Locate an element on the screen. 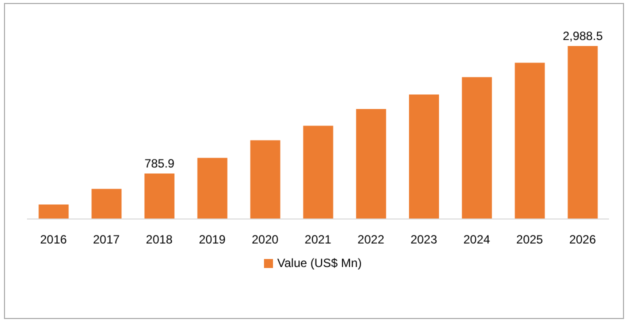 The width and height of the screenshot is (634, 327). x-tick-label: 2016 is located at coordinates (54, 239).